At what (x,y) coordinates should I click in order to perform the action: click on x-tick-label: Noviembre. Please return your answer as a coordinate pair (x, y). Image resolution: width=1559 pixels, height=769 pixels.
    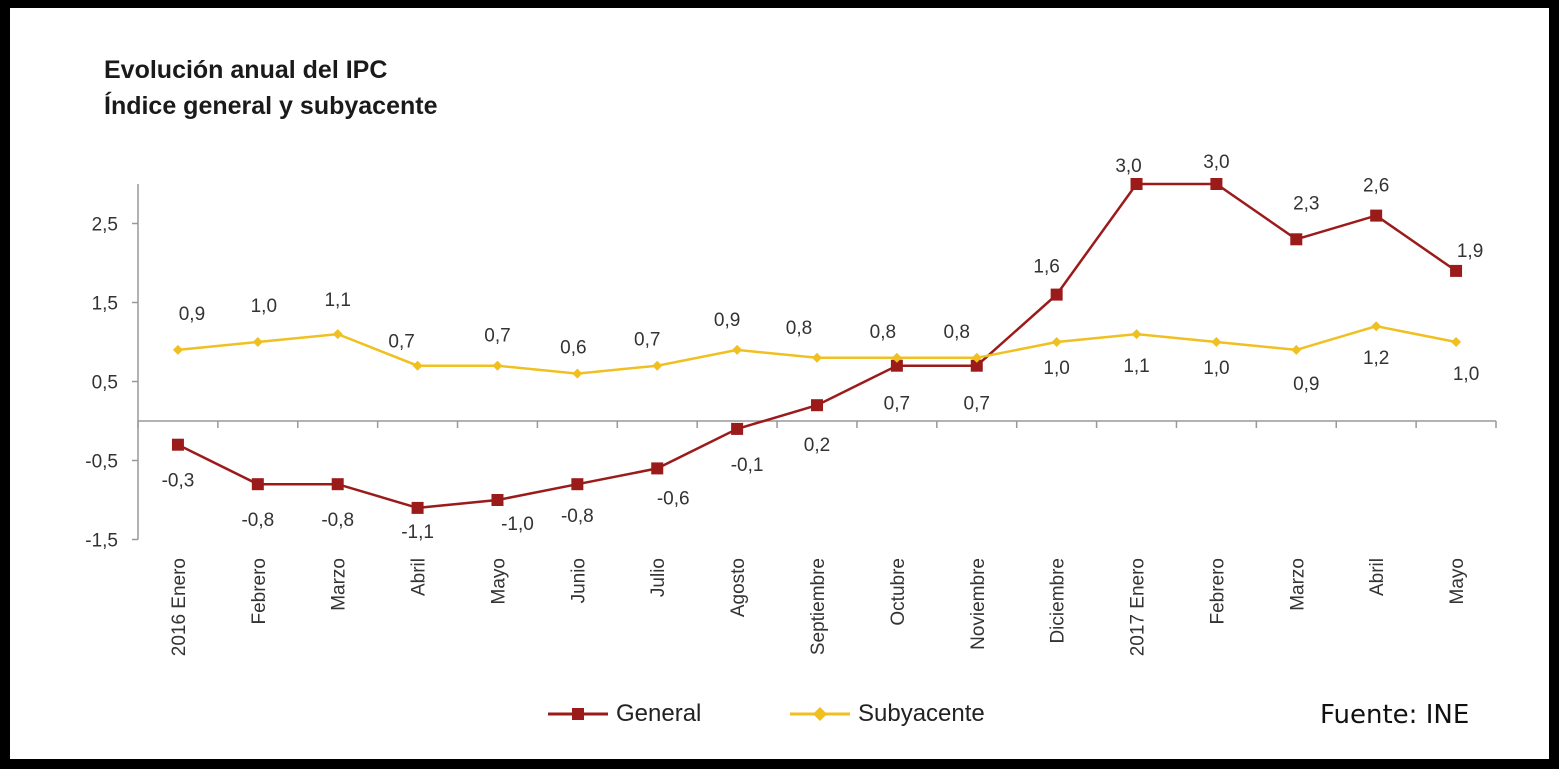
    Looking at the image, I should click on (978, 604).